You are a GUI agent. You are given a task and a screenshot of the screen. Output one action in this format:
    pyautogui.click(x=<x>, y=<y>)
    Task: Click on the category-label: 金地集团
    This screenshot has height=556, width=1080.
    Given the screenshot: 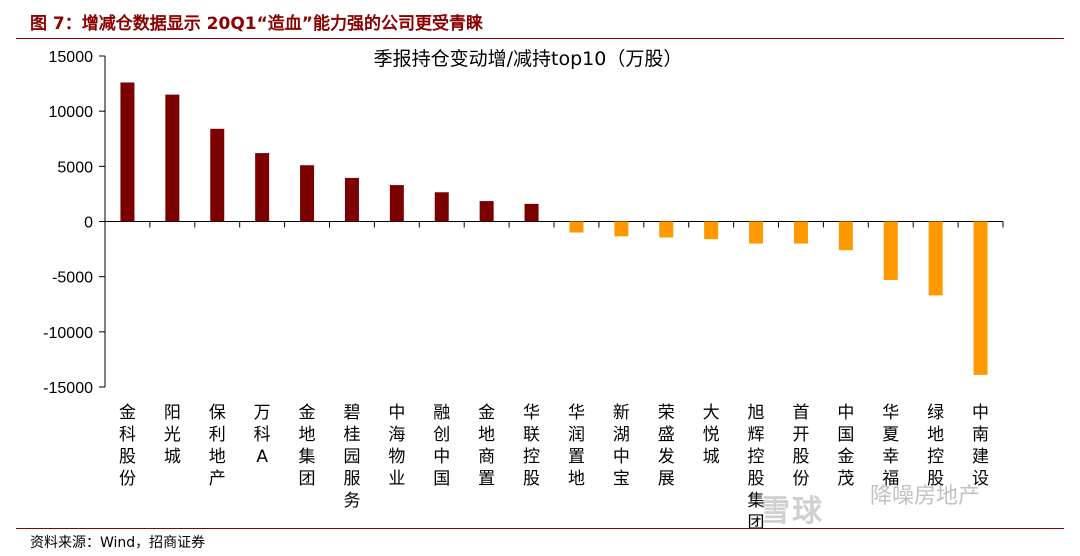 What is the action you would take?
    pyautogui.click(x=307, y=446)
    